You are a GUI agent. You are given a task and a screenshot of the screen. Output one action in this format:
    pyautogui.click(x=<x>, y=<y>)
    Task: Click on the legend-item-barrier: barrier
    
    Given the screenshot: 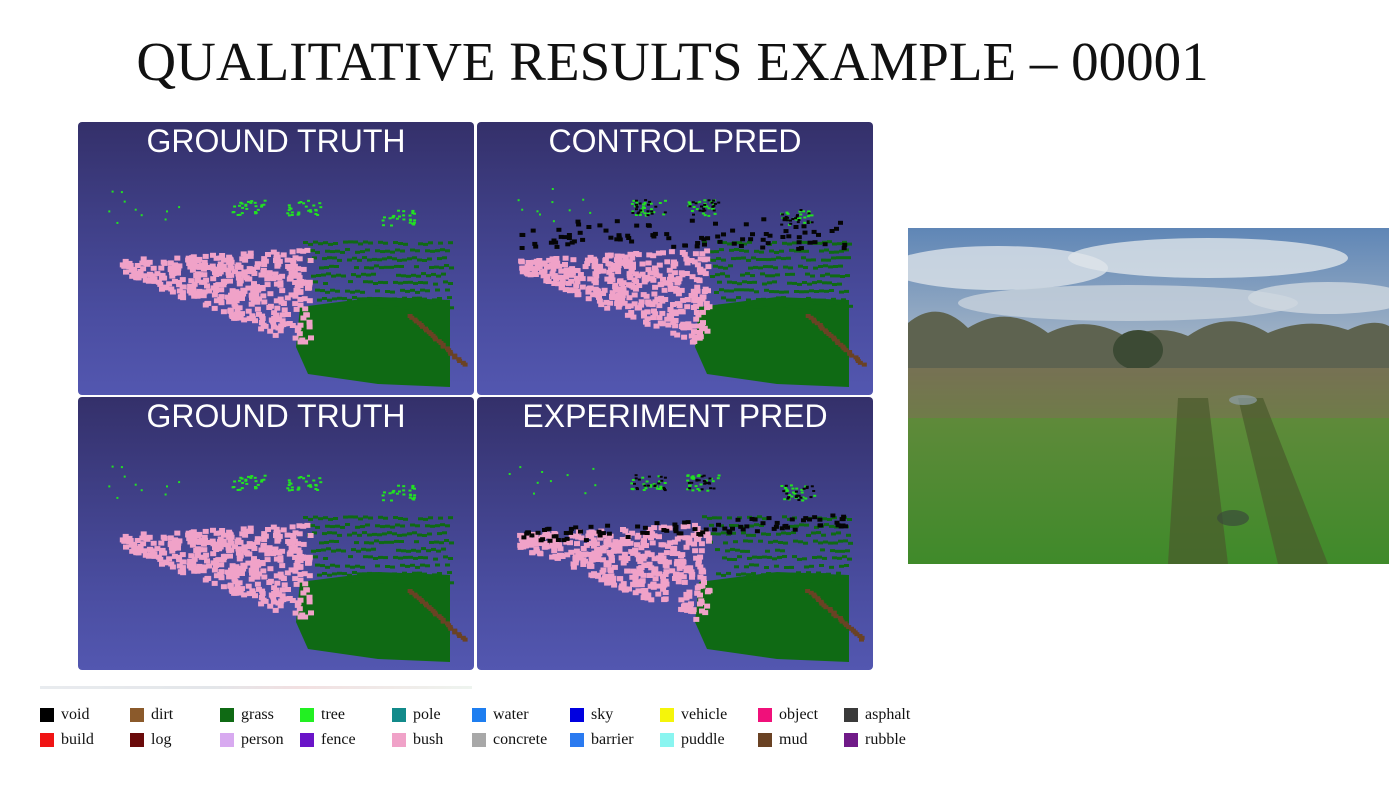 What is the action you would take?
    pyautogui.click(x=615, y=739)
    